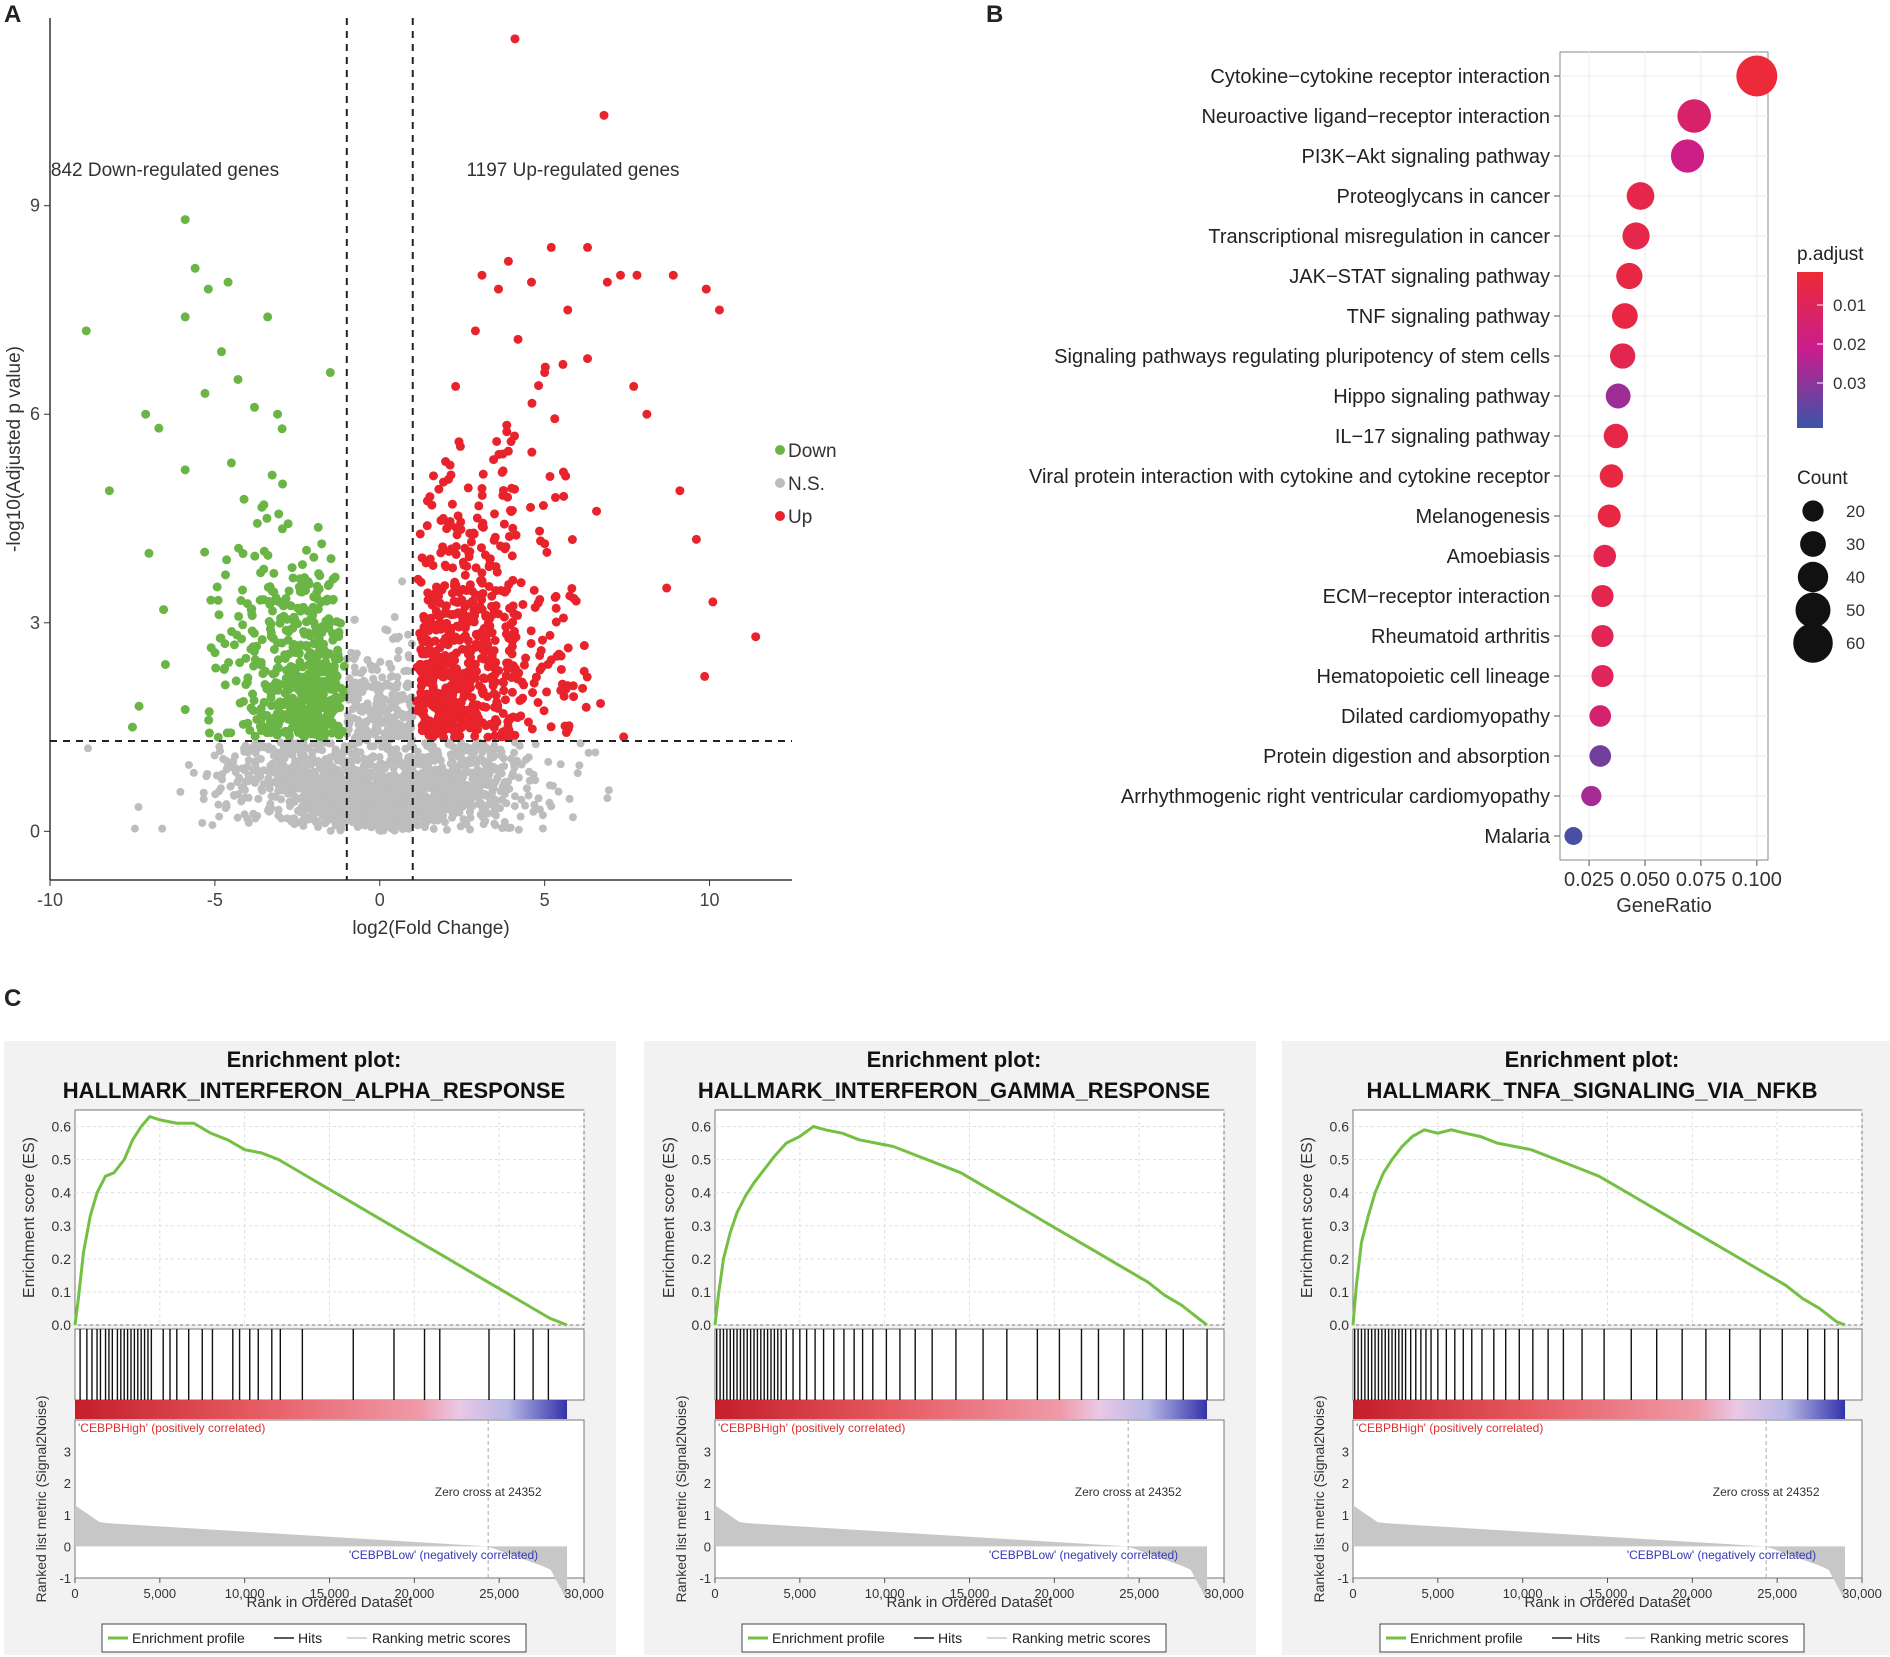  I want to click on metric-tick-label: 2, so click(1345, 1483).